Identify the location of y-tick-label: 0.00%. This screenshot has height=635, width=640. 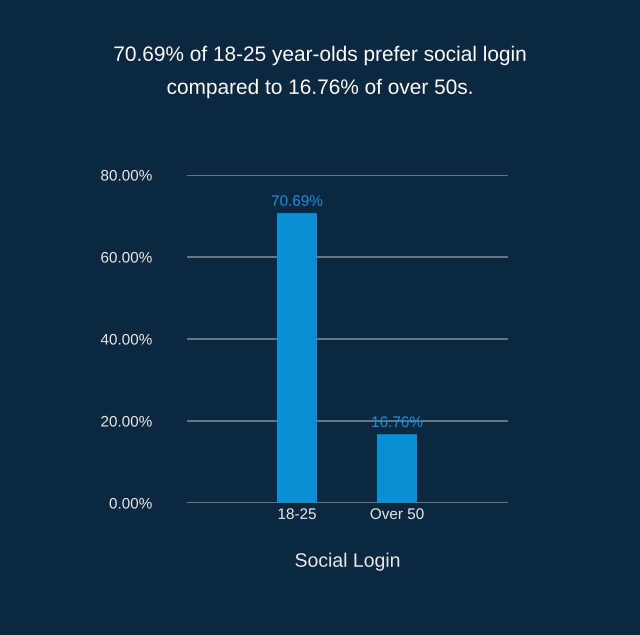
(131, 503).